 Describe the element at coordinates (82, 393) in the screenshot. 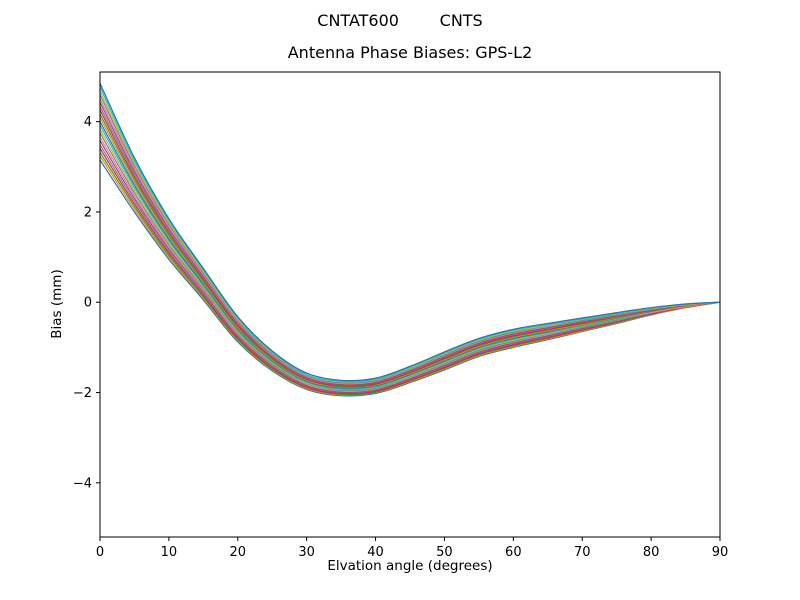

I see `y-tick-label: −2` at that location.